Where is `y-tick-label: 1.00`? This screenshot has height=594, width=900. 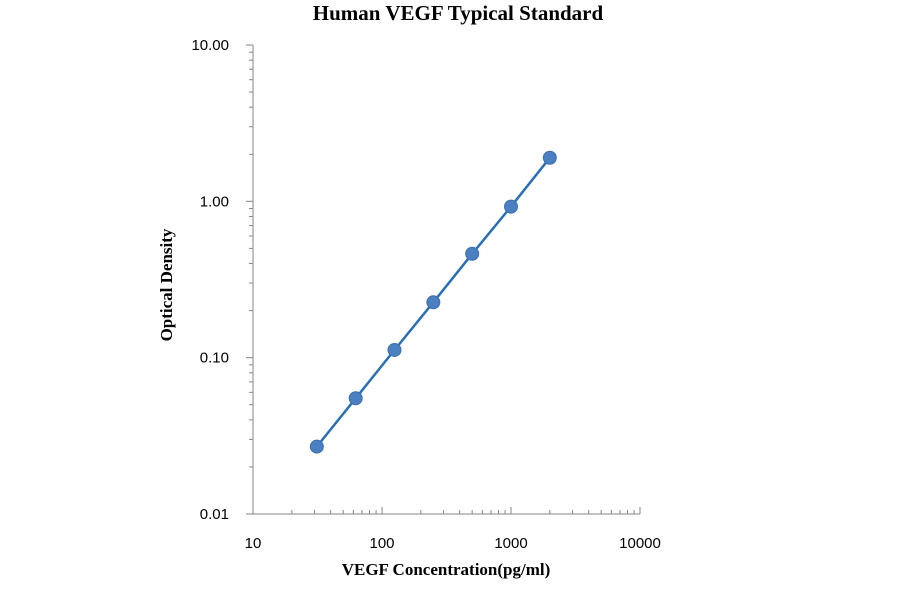
y-tick-label: 1.00 is located at coordinates (214, 201).